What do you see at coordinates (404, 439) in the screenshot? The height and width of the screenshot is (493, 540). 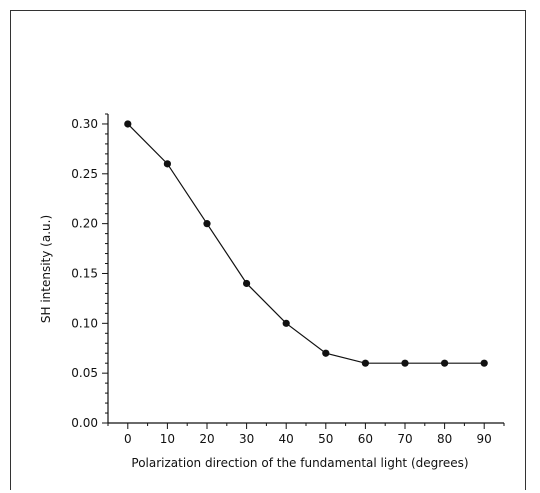 I see `x-tick-label: 70` at bounding box center [404, 439].